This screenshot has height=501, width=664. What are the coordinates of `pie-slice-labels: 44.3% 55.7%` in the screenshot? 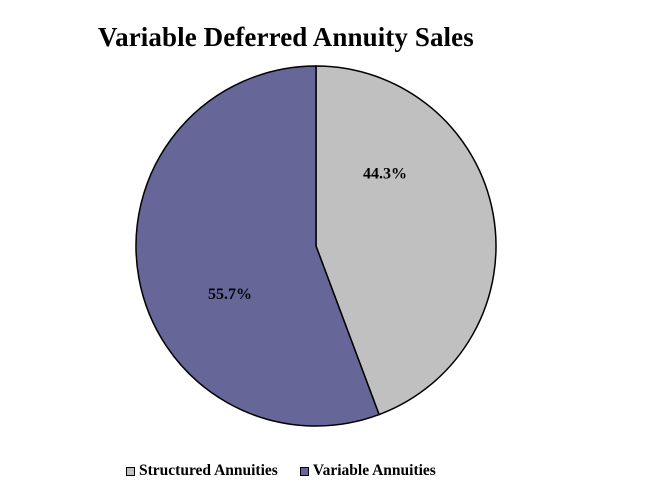 It's located at (307, 234).